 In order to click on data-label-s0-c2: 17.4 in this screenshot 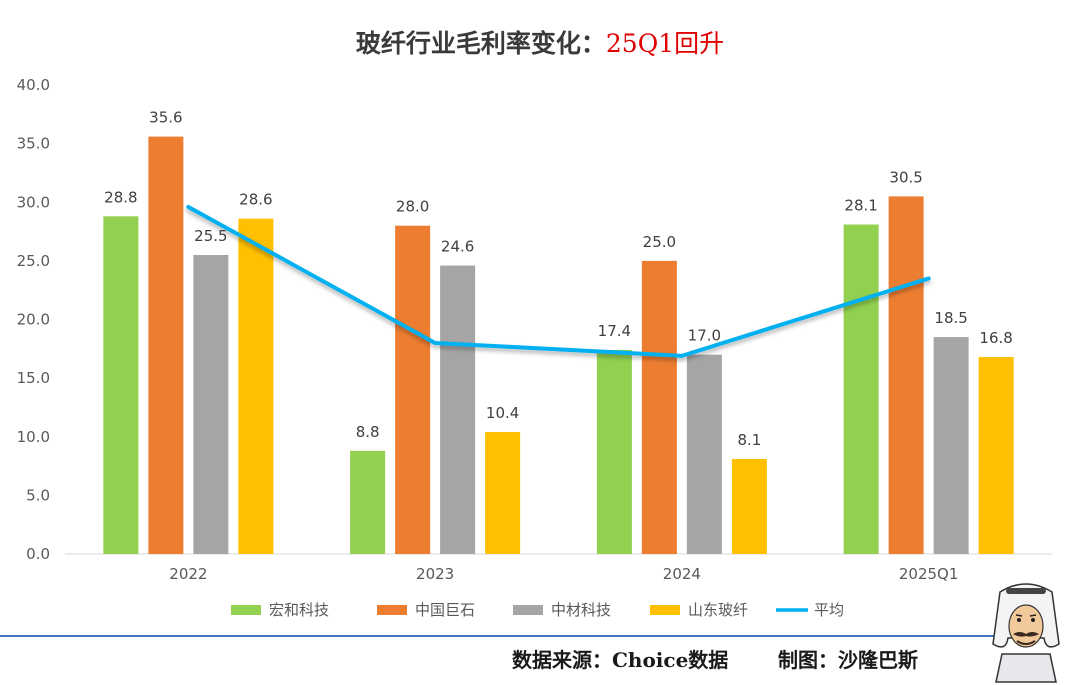, I will do `click(614, 331)`.